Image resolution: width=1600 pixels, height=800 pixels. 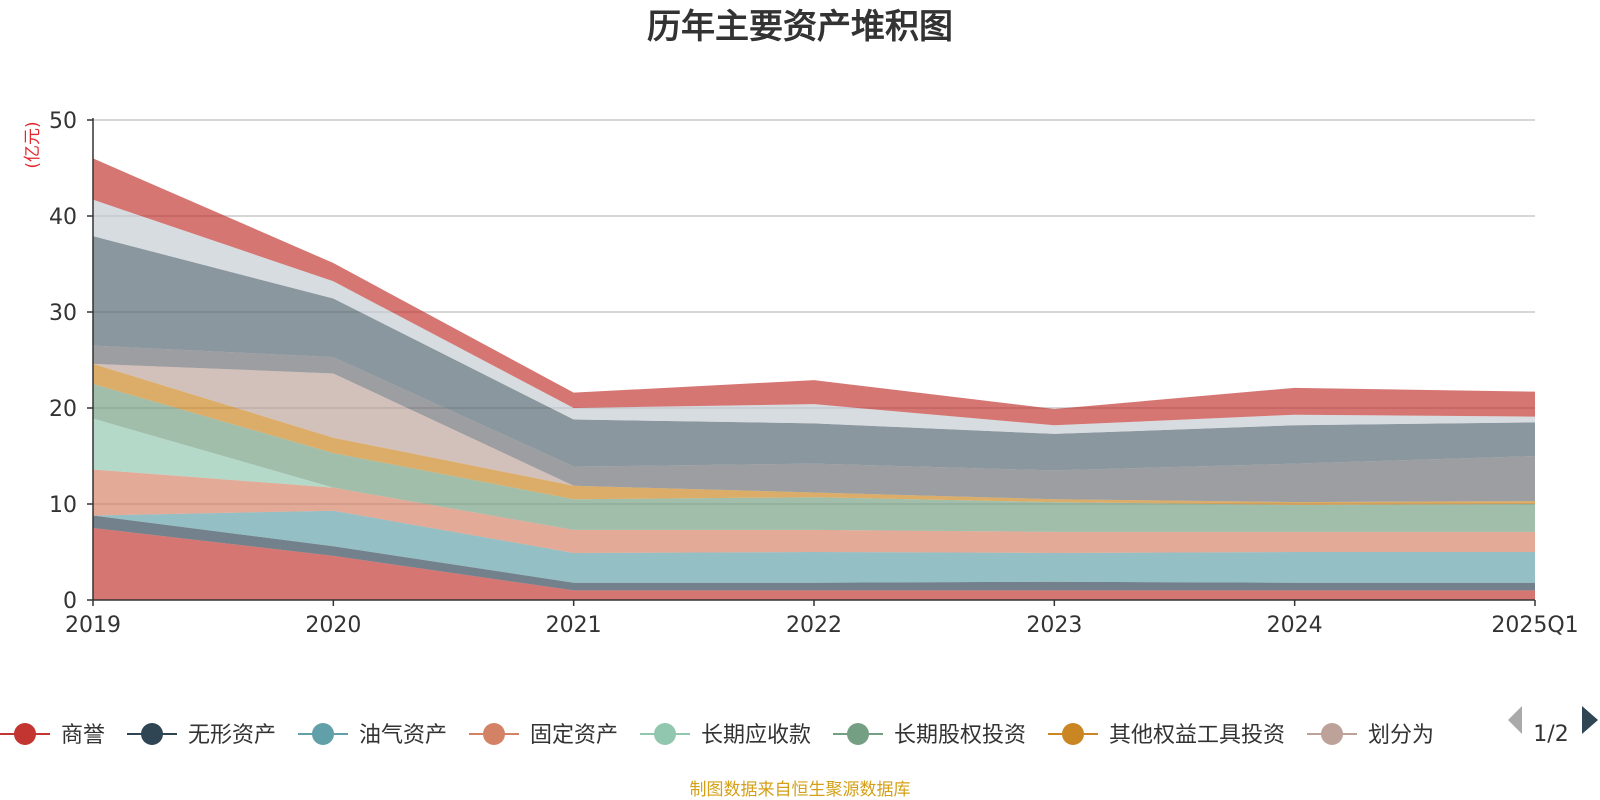 What do you see at coordinates (83, 735) in the screenshot?
I see `legend-label: 商誉` at bounding box center [83, 735].